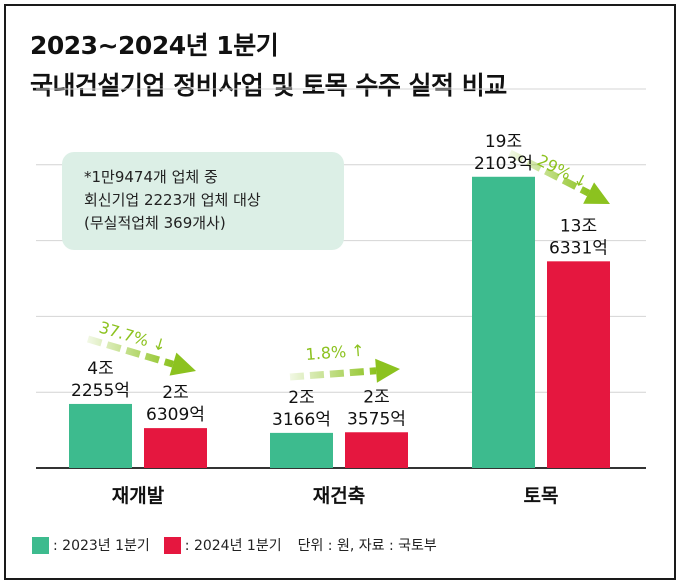  I want to click on change-arrow-shaft-civil, so click(549, 173).